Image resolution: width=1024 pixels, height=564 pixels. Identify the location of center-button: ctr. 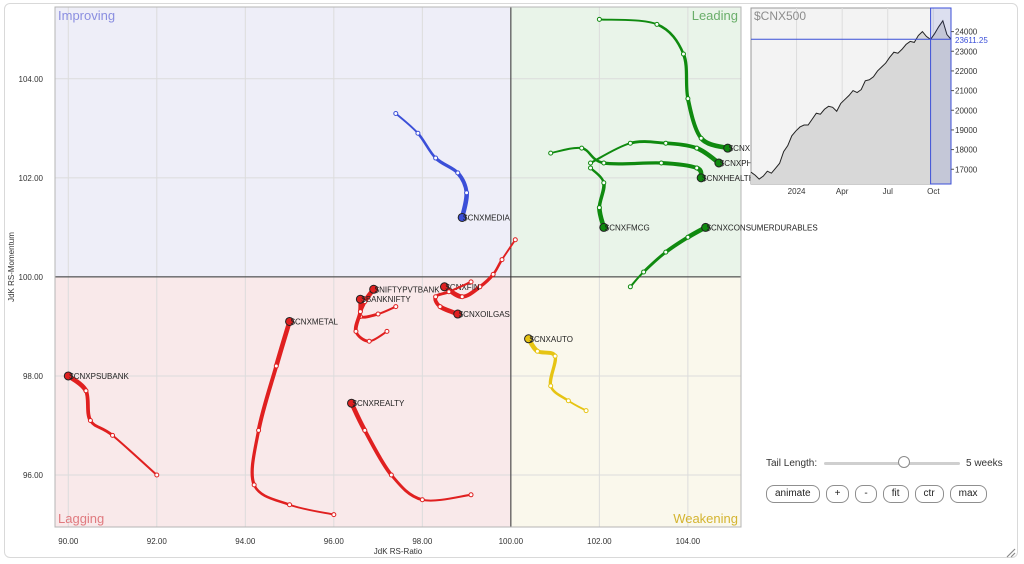
(929, 494).